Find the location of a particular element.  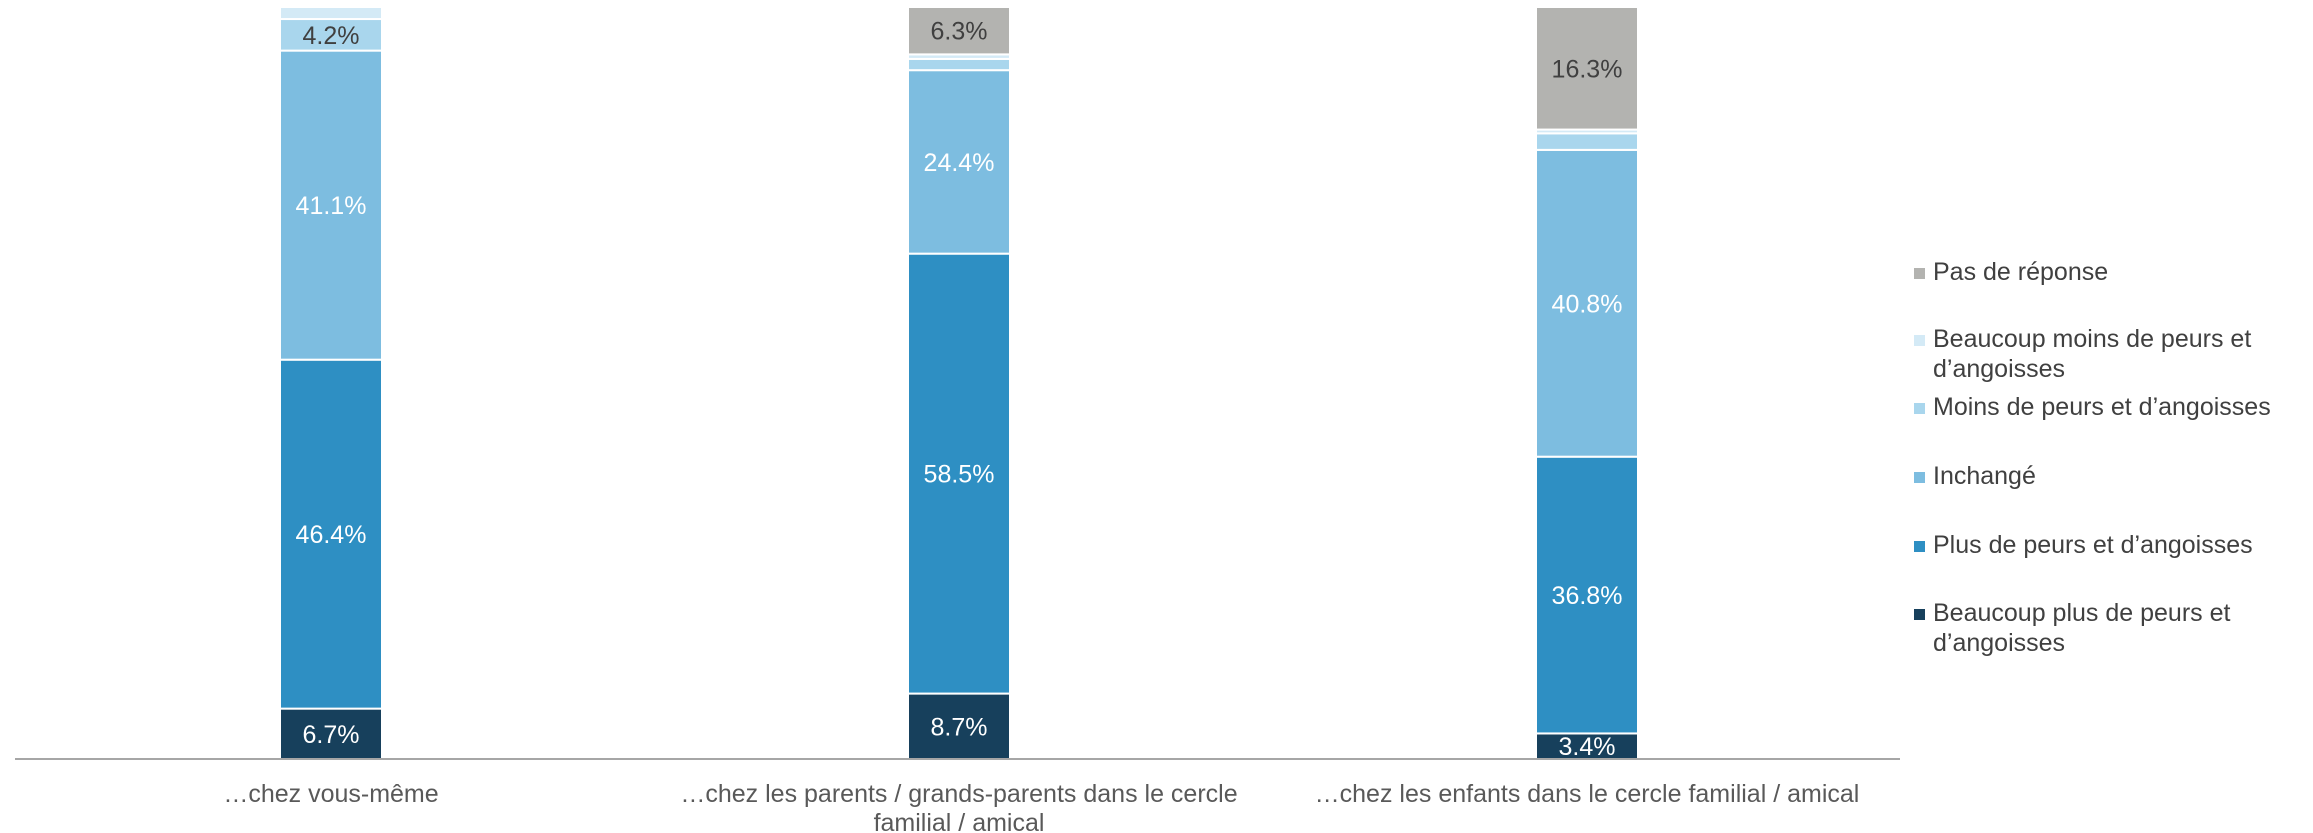

data-label: 16.3% is located at coordinates (1587, 69).